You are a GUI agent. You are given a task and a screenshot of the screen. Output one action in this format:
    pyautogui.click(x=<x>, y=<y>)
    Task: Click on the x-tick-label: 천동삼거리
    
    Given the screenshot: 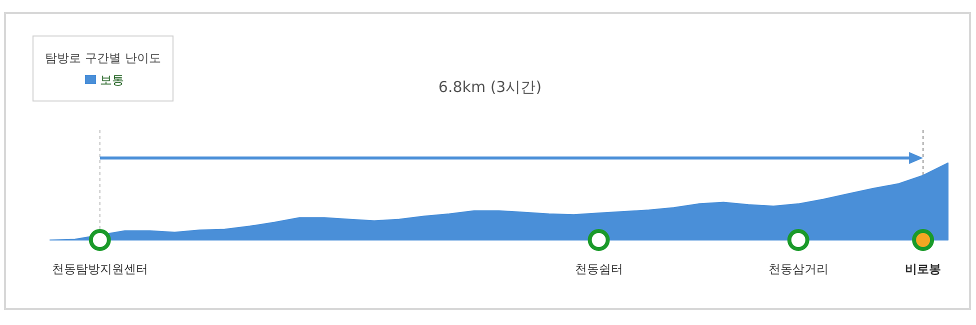 What is the action you would take?
    pyautogui.click(x=798, y=269)
    